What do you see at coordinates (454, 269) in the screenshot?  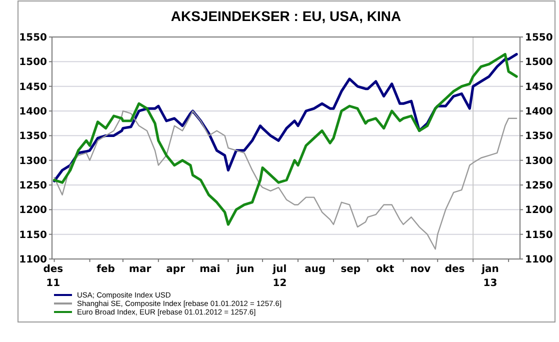 I see `x-tick-label: des` at bounding box center [454, 269].